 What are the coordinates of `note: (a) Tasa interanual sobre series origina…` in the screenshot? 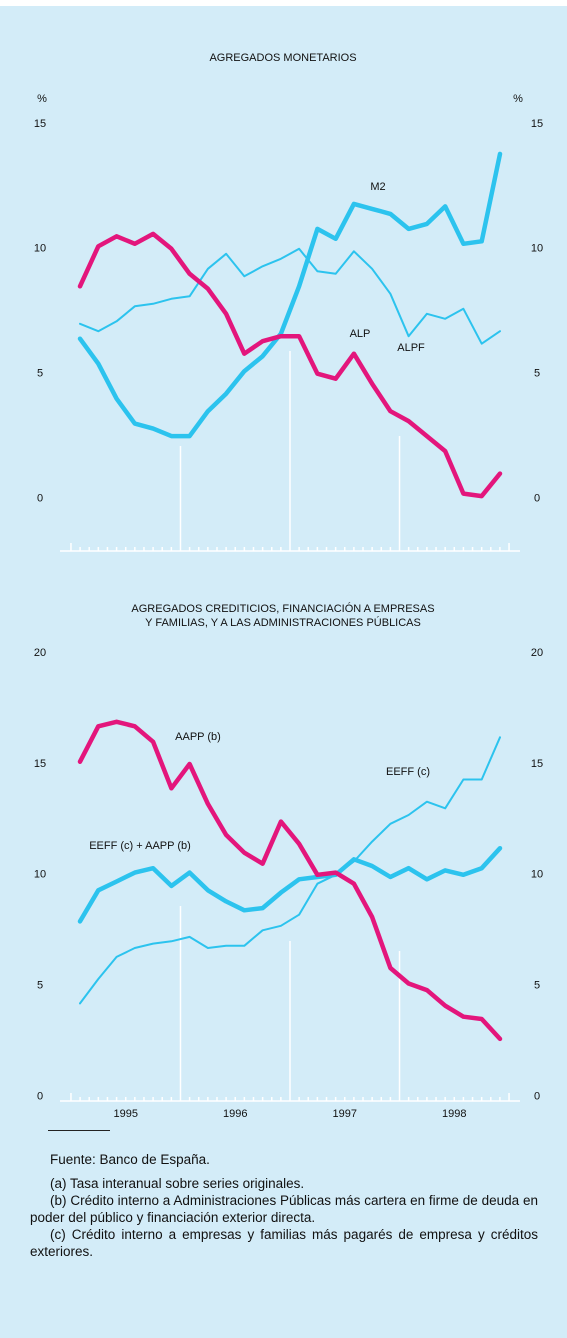 It's located at (177, 1183).